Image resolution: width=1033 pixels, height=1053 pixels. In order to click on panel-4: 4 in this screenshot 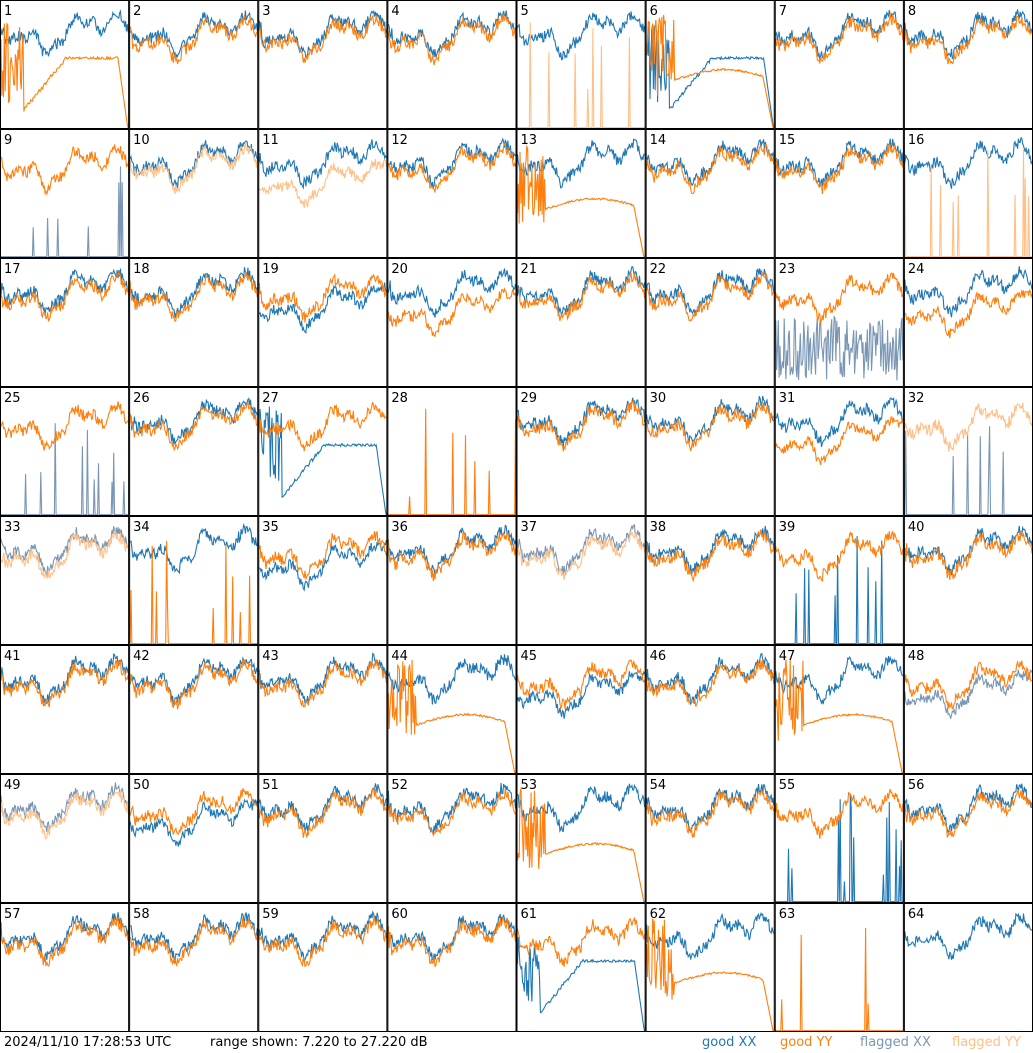, I will do `click(452, 64)`.